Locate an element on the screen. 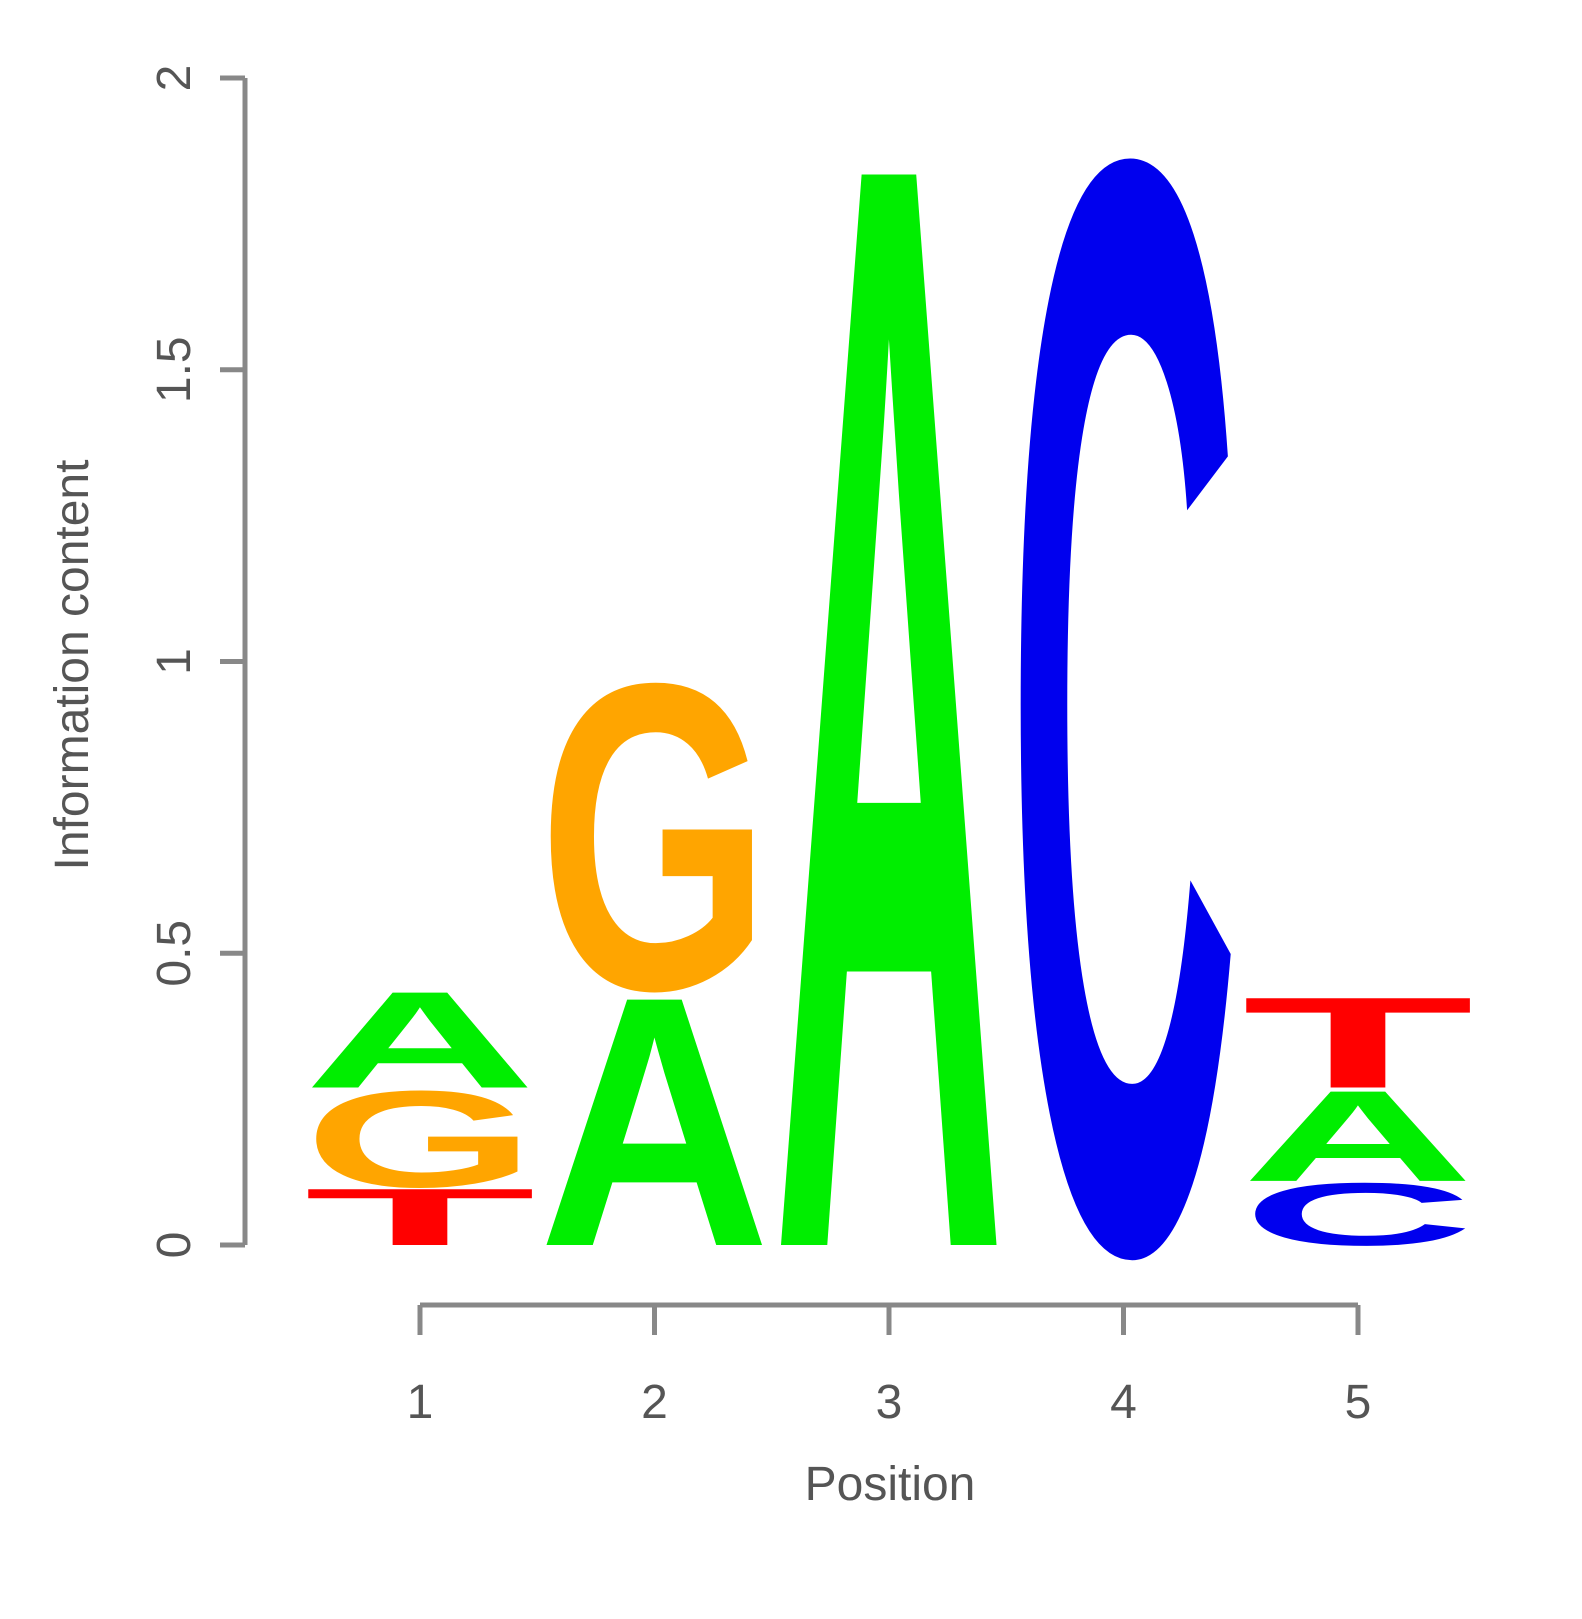 This screenshot has height=1619, width=1582. x-axis-title: Position is located at coordinates (890, 1484).